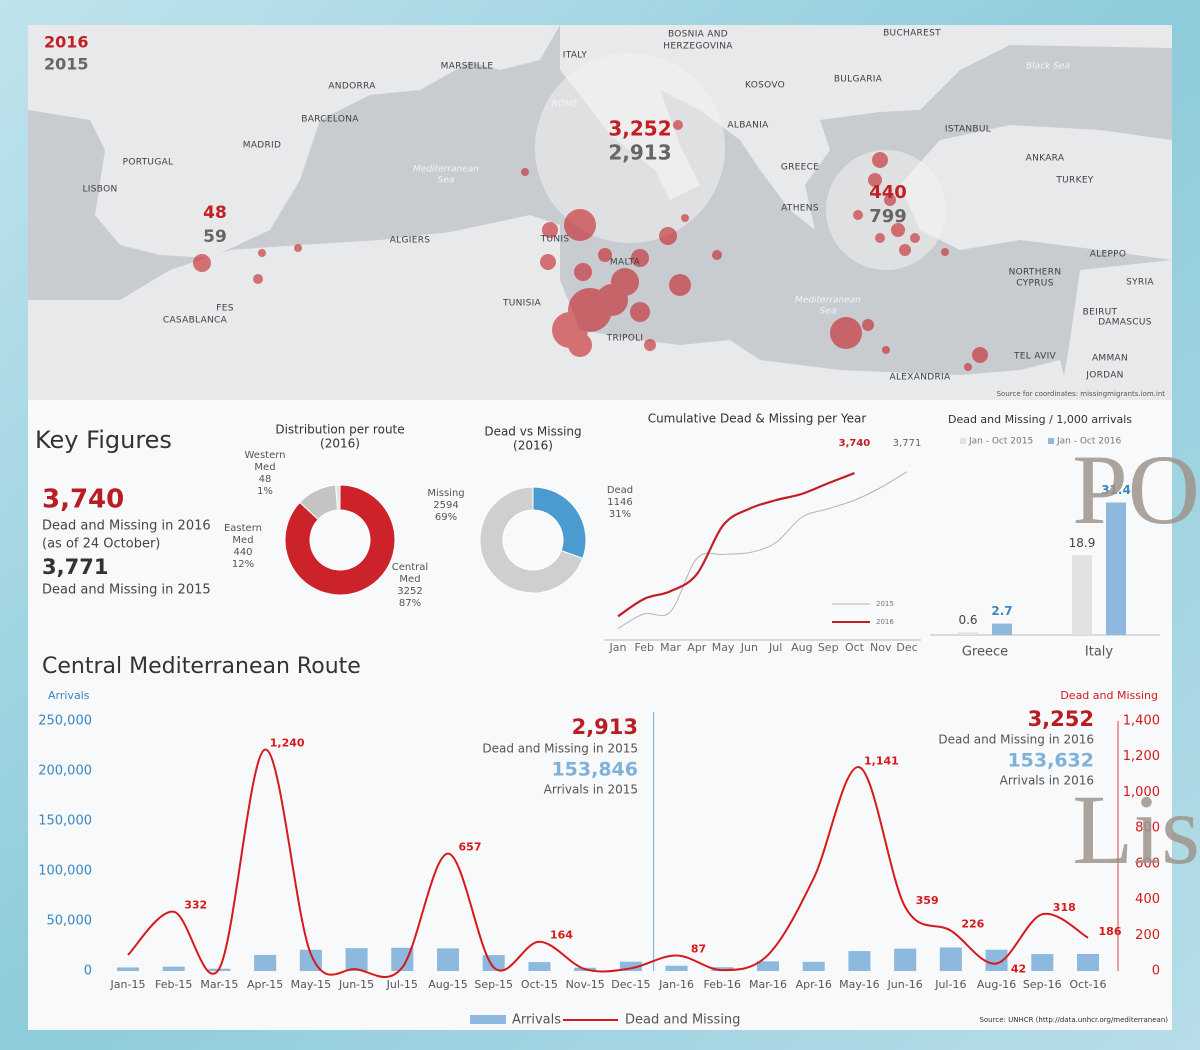 The image size is (1200, 1050). I want to click on y-tick-label: 0, so click(88, 971).